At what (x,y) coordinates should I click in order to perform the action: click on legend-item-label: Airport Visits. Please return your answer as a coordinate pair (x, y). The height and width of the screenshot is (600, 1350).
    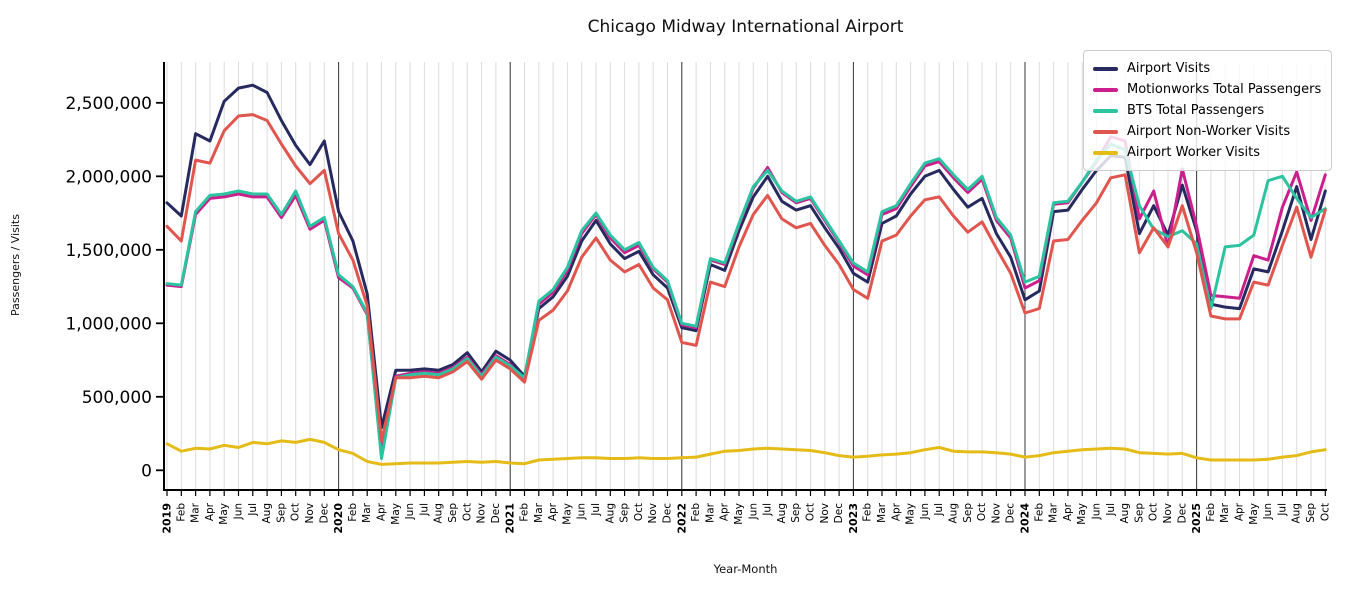
    Looking at the image, I should click on (1169, 68).